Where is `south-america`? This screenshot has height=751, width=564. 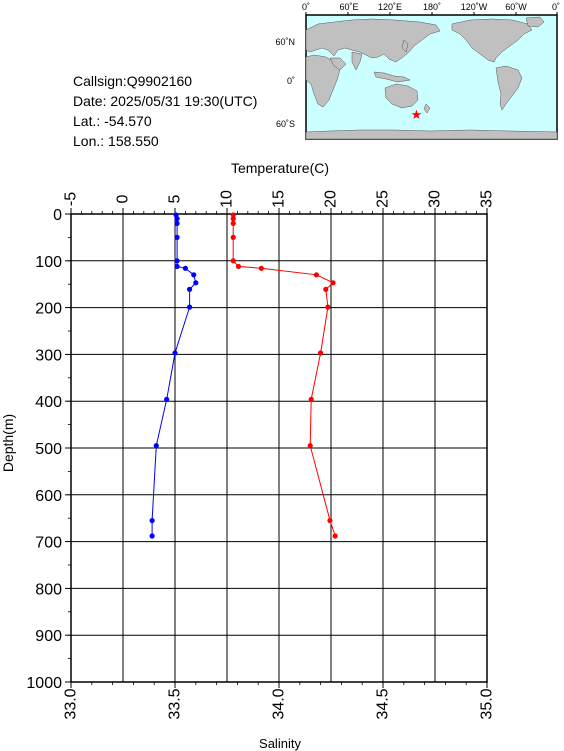
south-america is located at coordinates (509, 88).